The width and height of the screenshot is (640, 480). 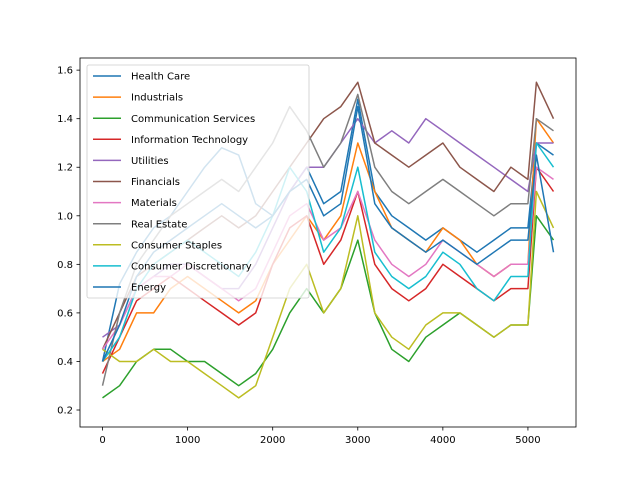 I want to click on legend-label: Real Estate, so click(x=159, y=224).